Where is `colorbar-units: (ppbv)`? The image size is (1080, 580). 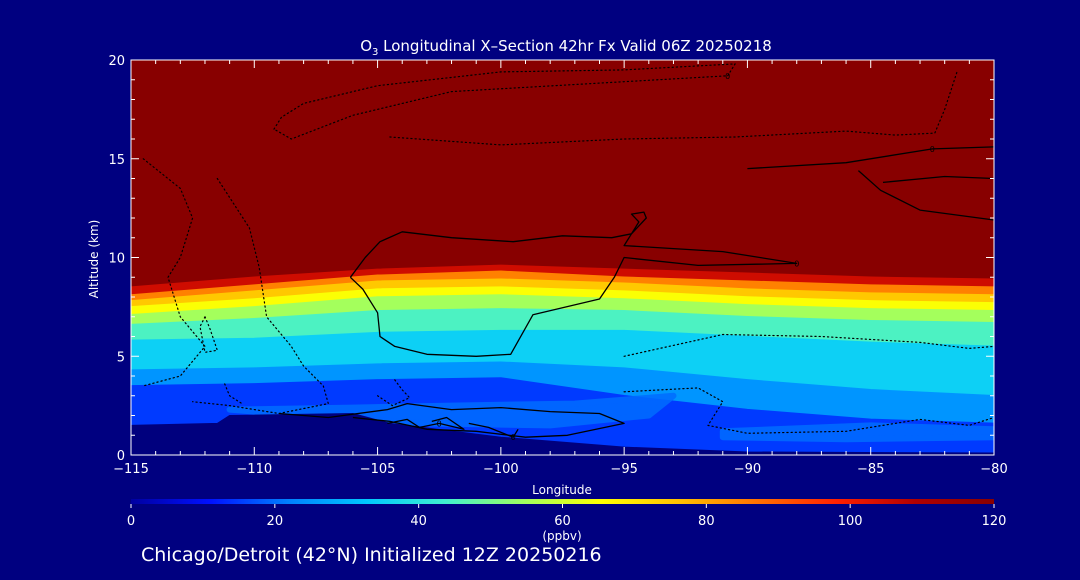 colorbar-units: (ppbv) is located at coordinates (561, 536).